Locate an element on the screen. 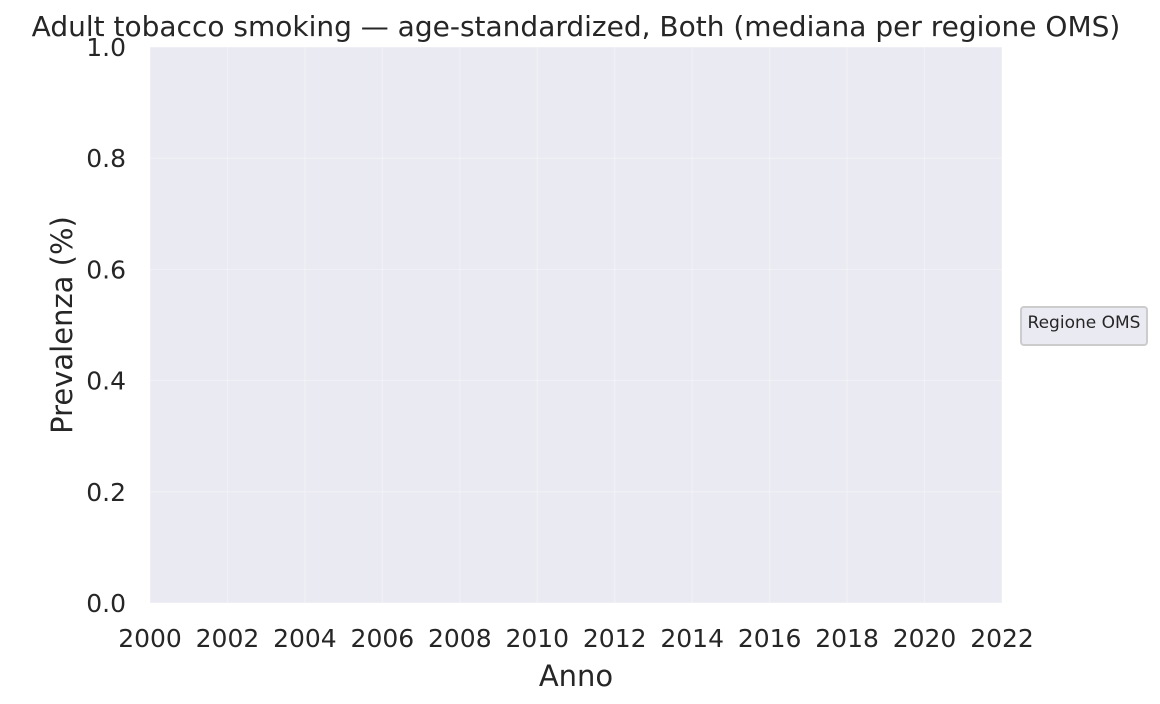 Image resolution: width=1160 pixels, height=704 pixels. y-tick-labels: 0.0 0.2 0.4 0.6 0.8 1.0 is located at coordinates (106, 325).